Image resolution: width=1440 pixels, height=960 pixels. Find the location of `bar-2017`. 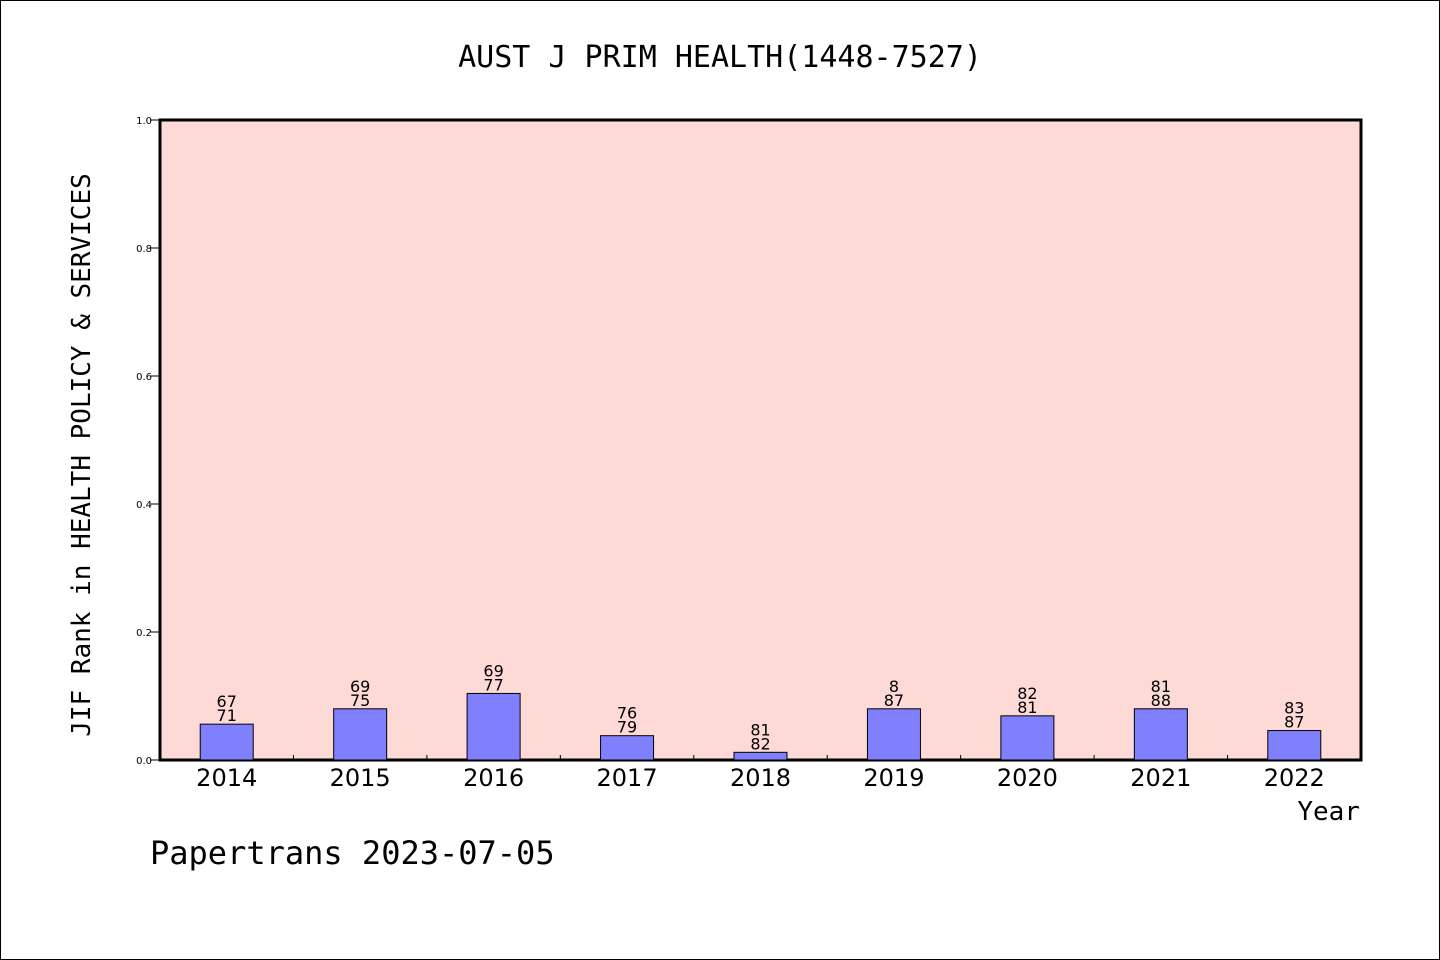

bar-2017 is located at coordinates (627, 748).